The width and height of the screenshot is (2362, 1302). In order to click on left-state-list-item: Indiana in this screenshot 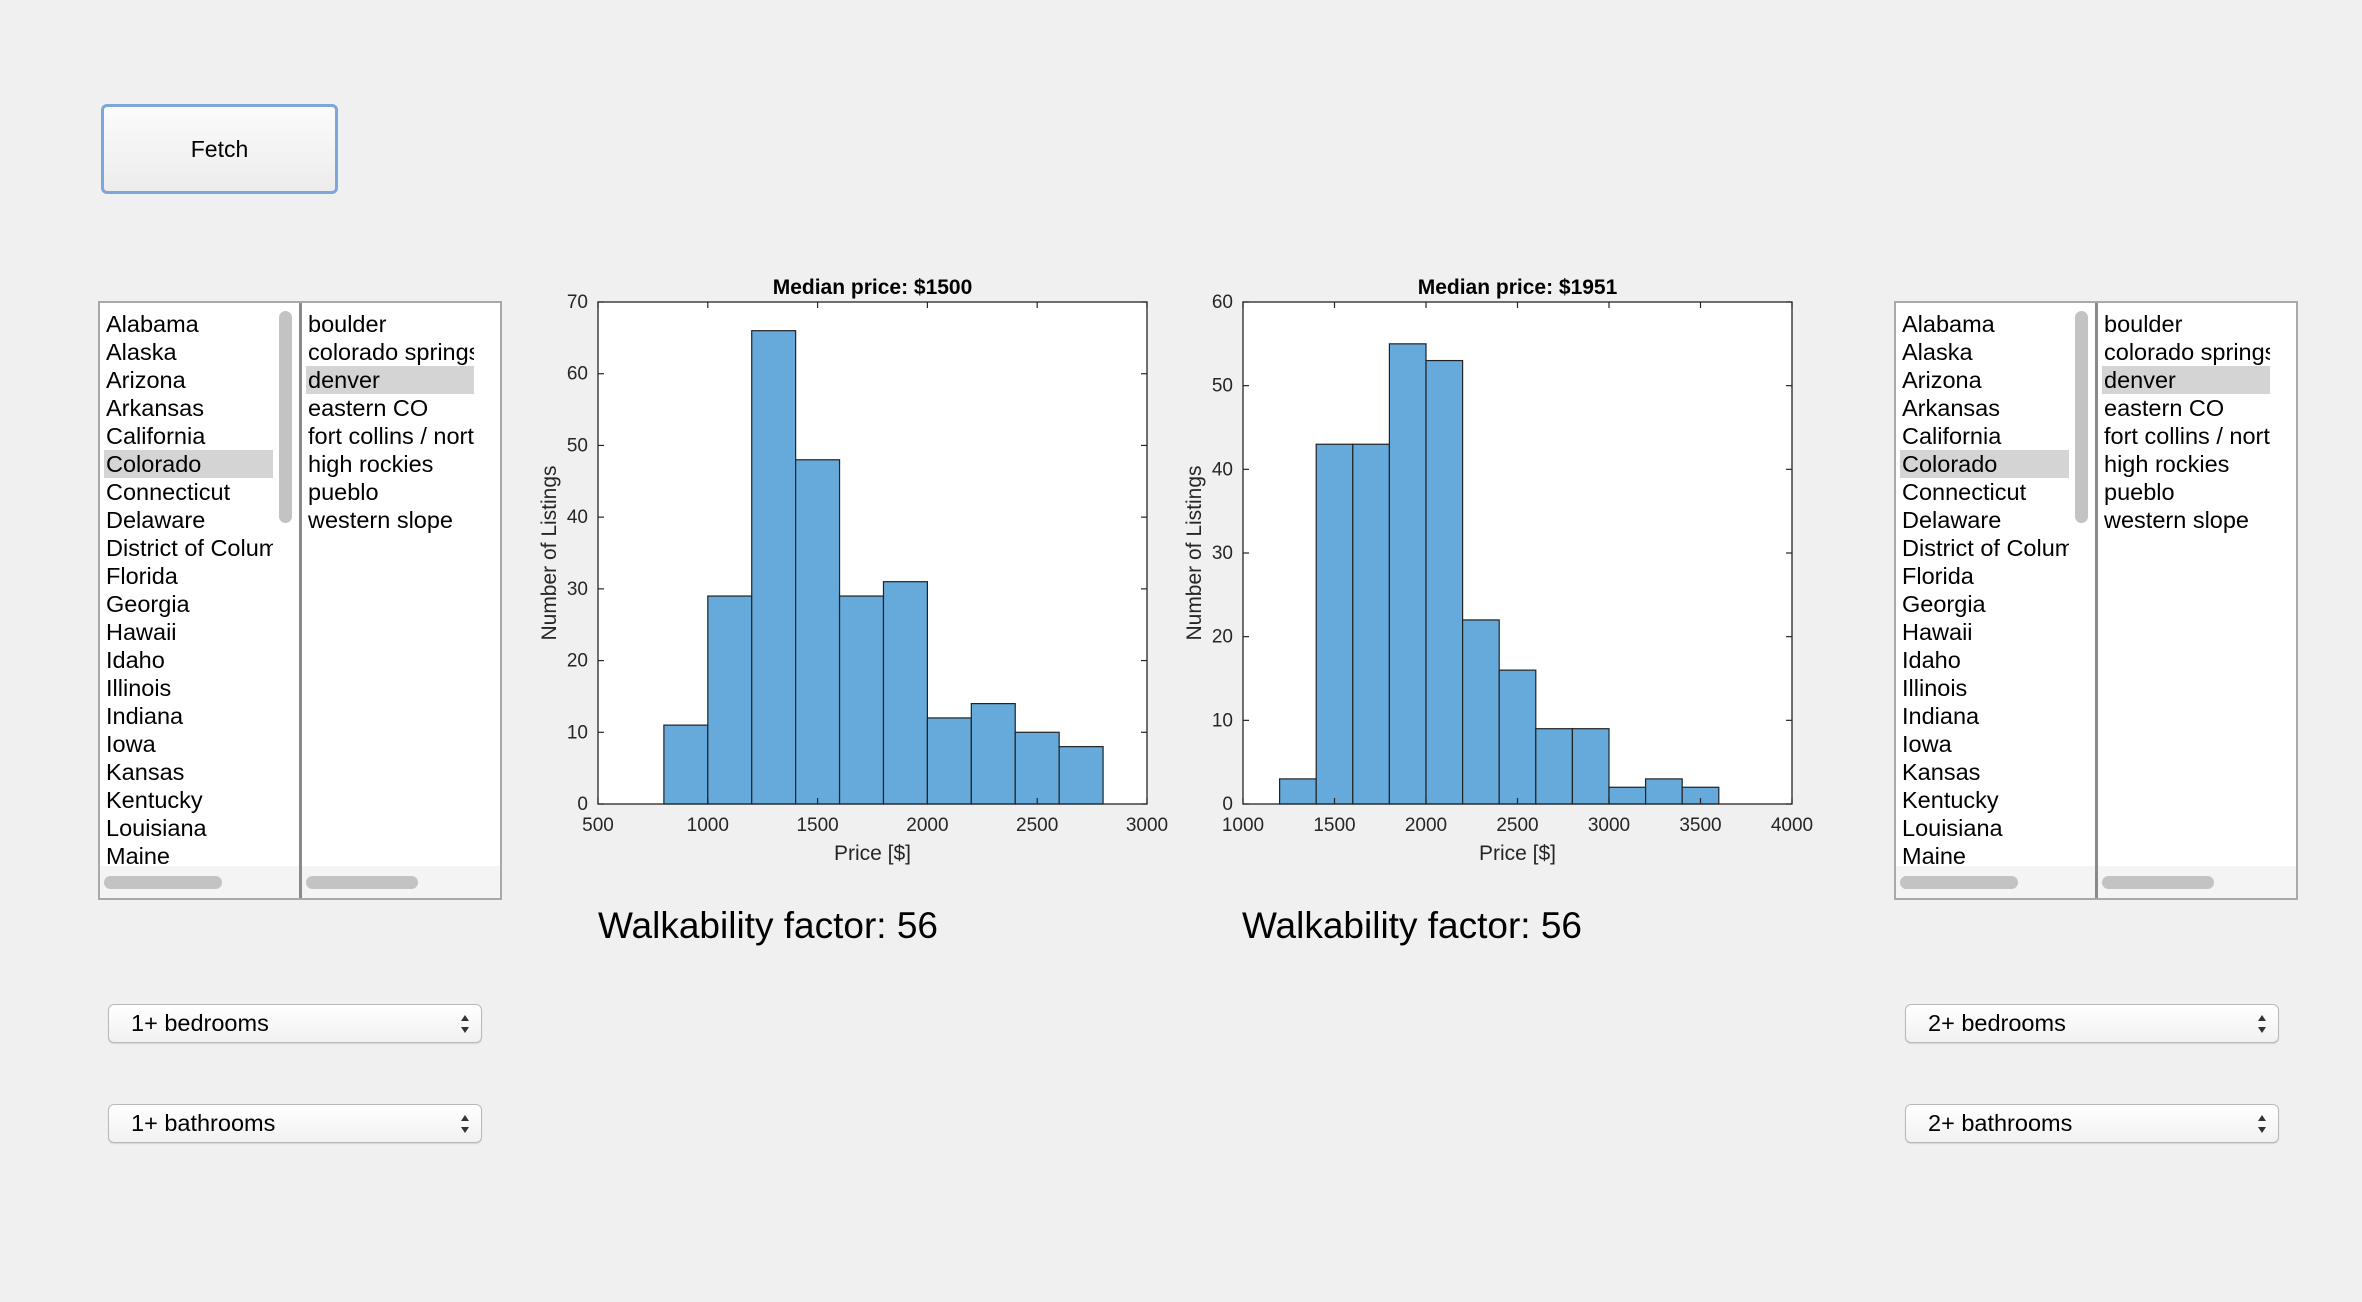, I will do `click(145, 716)`.